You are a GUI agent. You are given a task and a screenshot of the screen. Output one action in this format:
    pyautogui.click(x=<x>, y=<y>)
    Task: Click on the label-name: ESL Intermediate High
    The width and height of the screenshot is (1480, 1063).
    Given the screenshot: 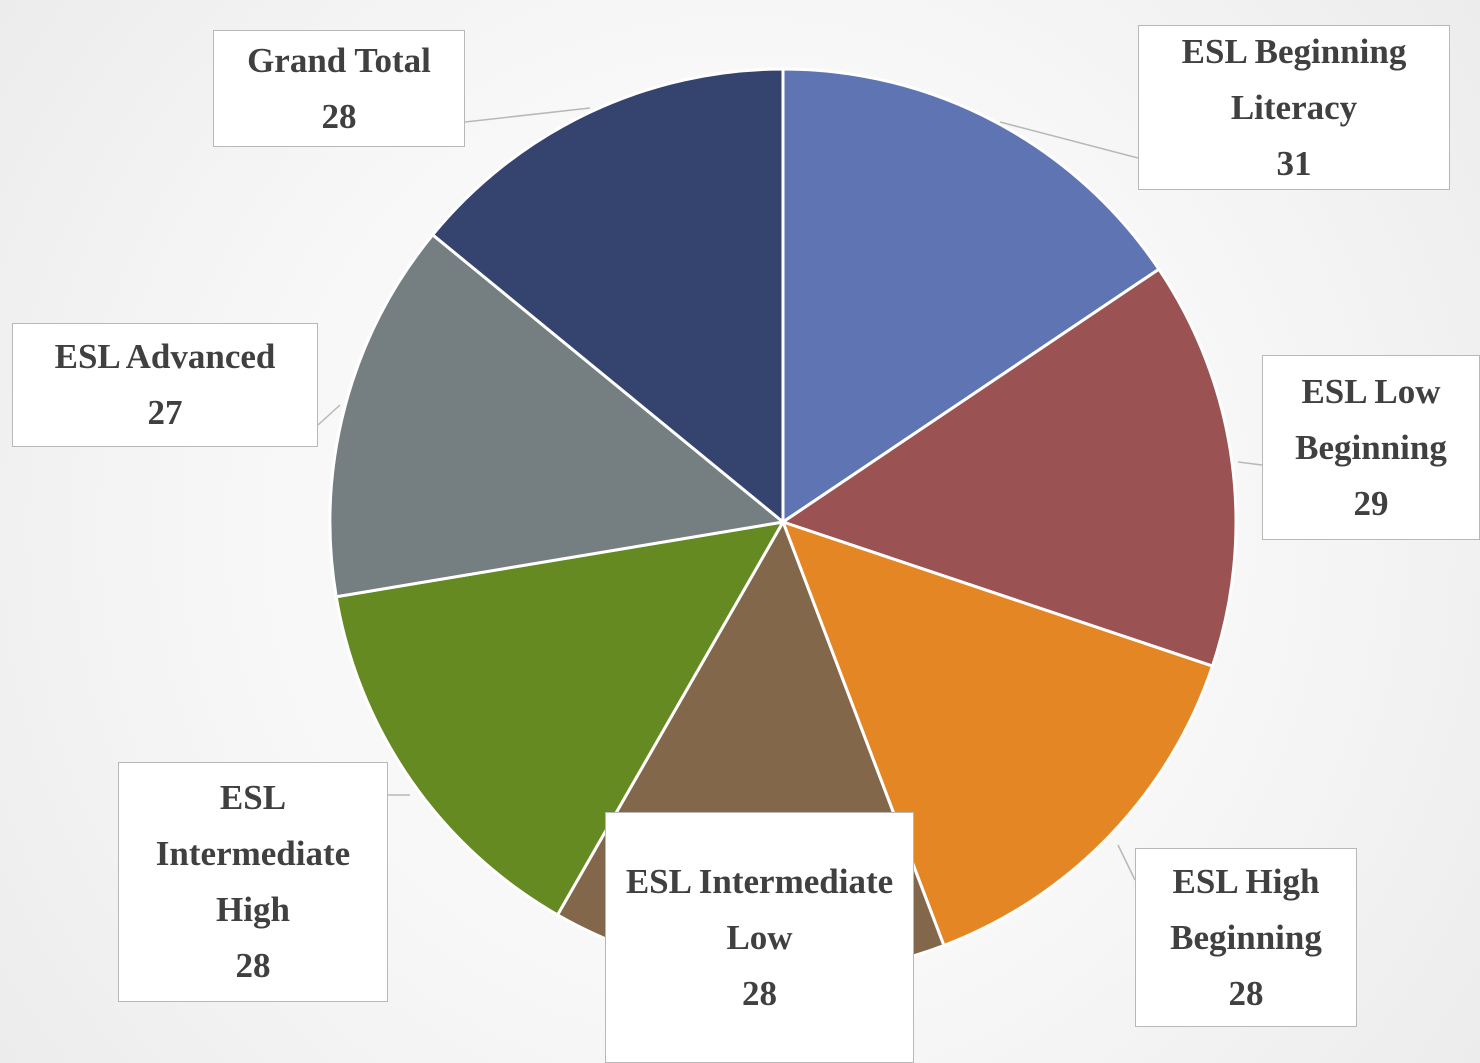 What is the action you would take?
    pyautogui.click(x=253, y=853)
    